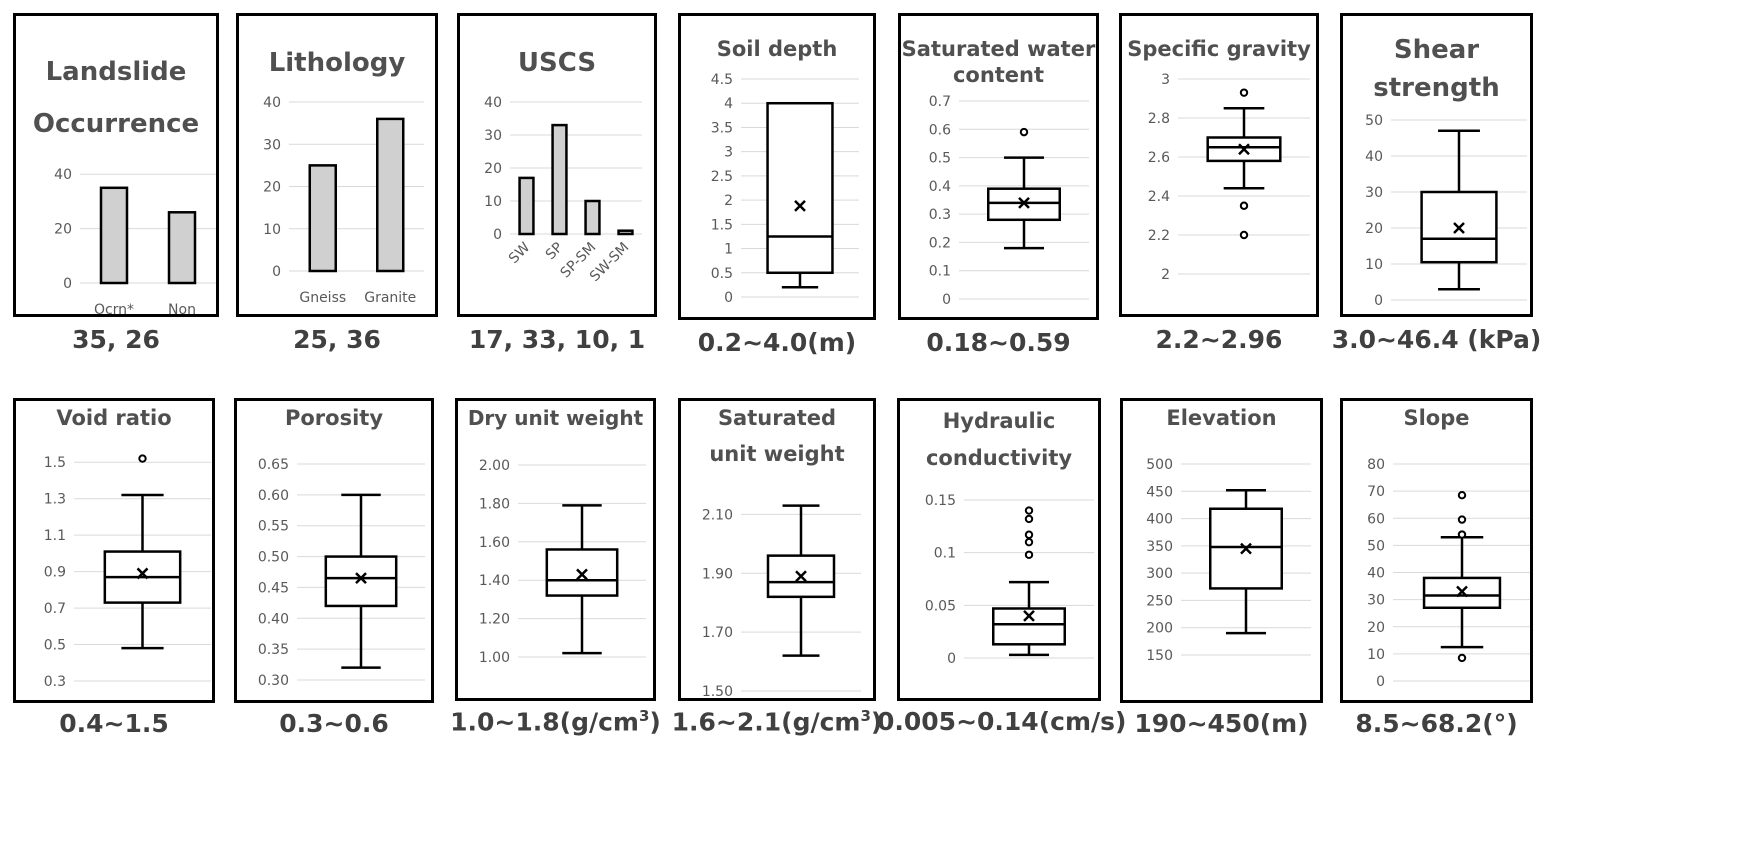 Image resolution: width=1737 pixels, height=847 pixels. What do you see at coordinates (1219, 339) in the screenshot?
I see `range-caption: 2.2~2.96` at bounding box center [1219, 339].